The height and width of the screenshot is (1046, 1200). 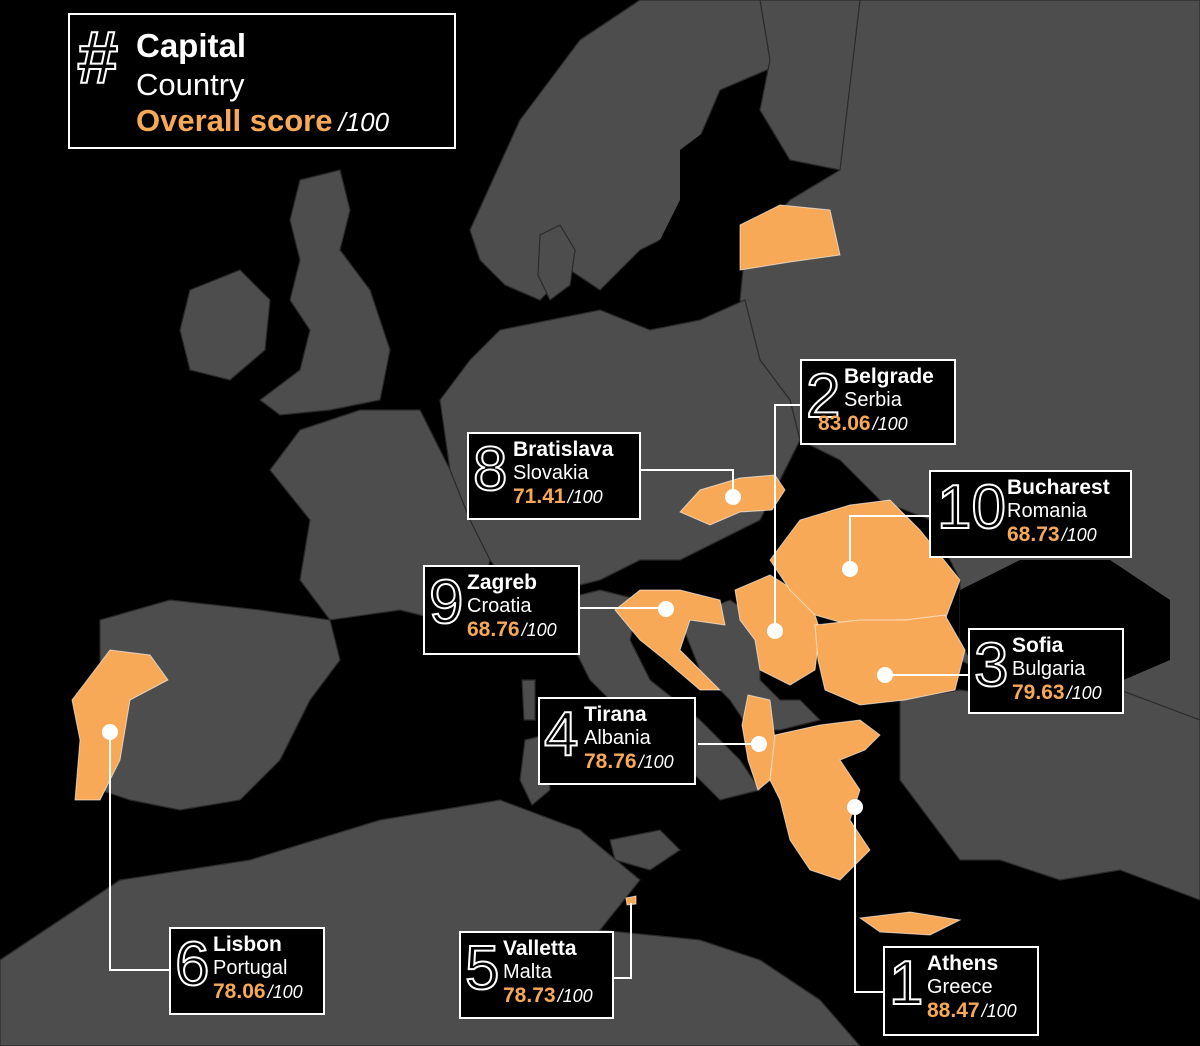 What do you see at coordinates (855, 807) in the screenshot?
I see `pin-athens` at bounding box center [855, 807].